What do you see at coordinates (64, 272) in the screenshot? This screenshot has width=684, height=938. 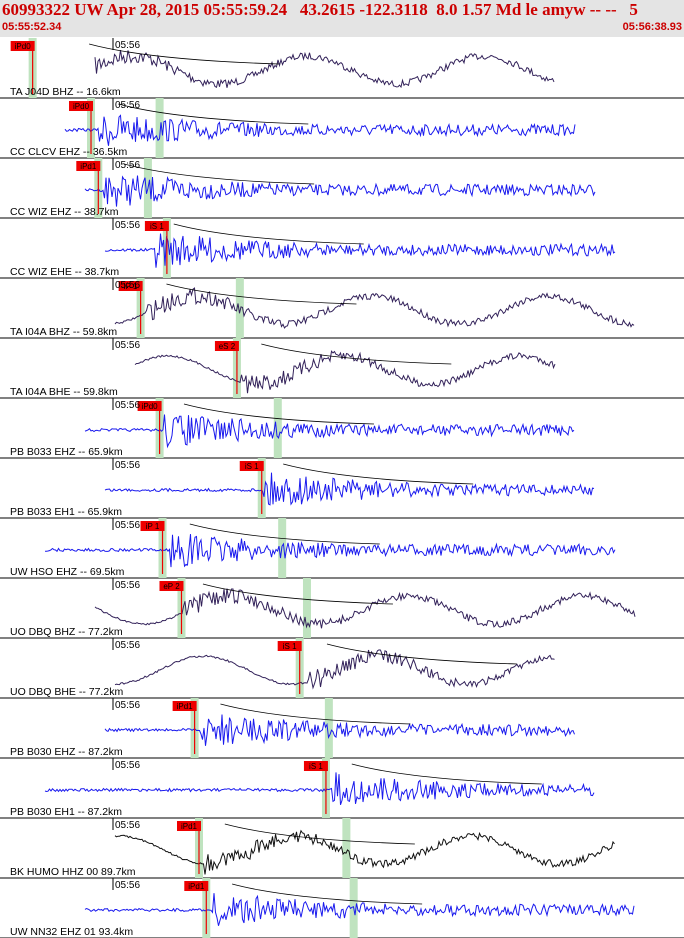 I see `channel-label: CC WIZ EHE -- 38.7km` at bounding box center [64, 272].